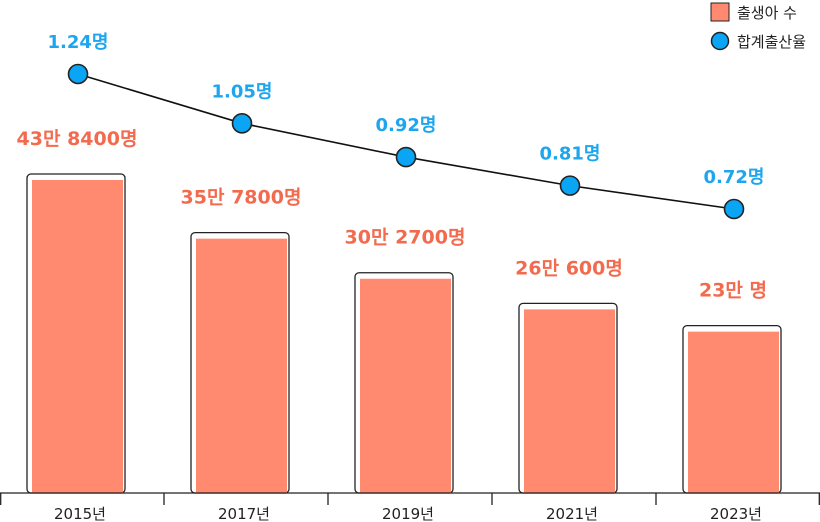 The height and width of the screenshot is (522, 820). I want to click on bar-value-label: 23만 명, so click(733, 291).